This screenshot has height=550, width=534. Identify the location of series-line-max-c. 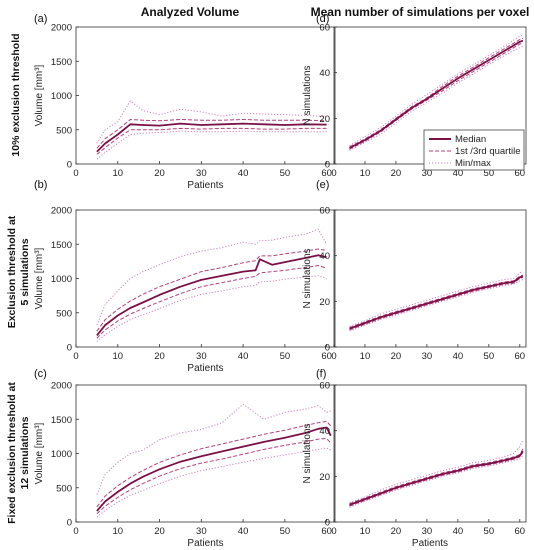
(213, 449).